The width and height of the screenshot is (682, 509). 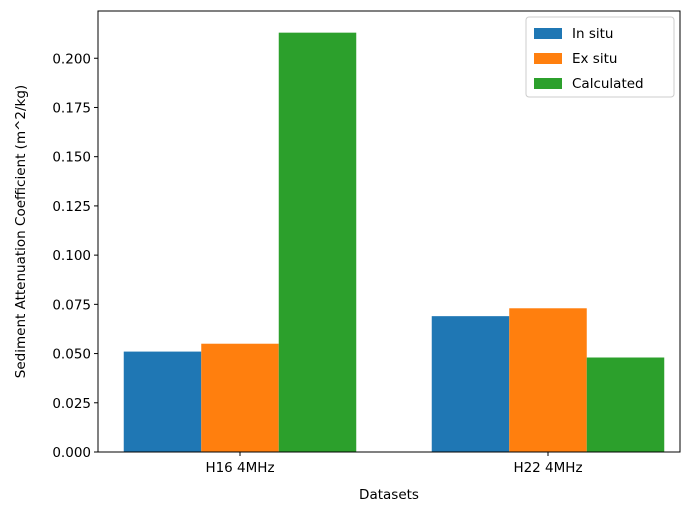 What do you see at coordinates (71, 108) in the screenshot?
I see `y-tick-label: 0.175` at bounding box center [71, 108].